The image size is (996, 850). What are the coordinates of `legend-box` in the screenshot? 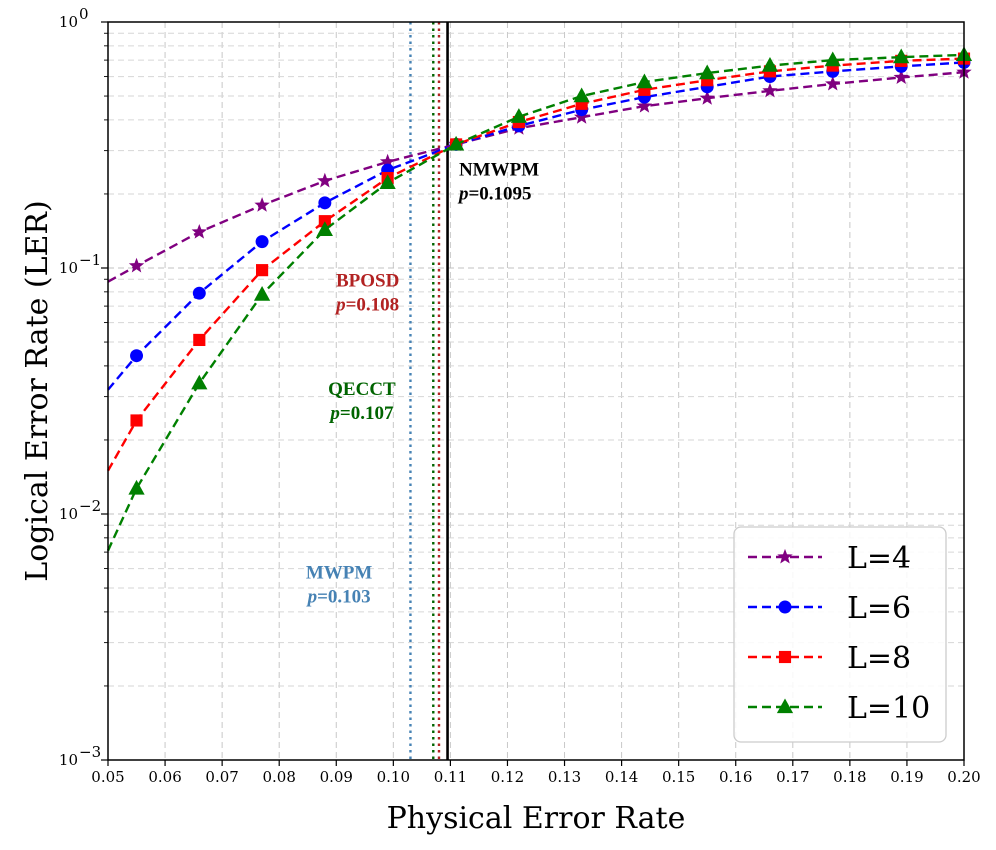 It's located at (840, 634).